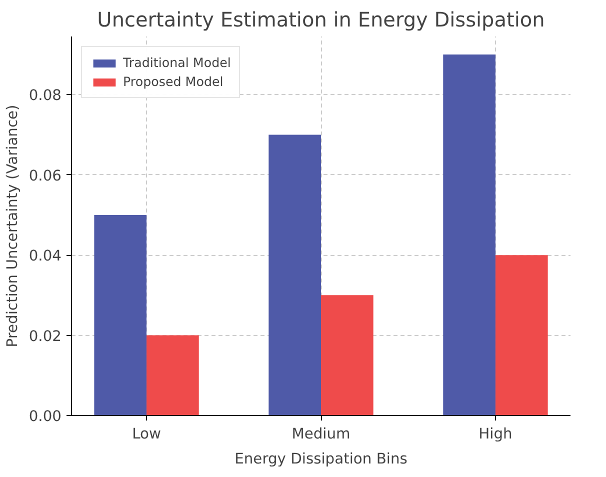 This screenshot has width=606, height=477. What do you see at coordinates (146, 434) in the screenshot?
I see `x-tick-label: Low` at bounding box center [146, 434].